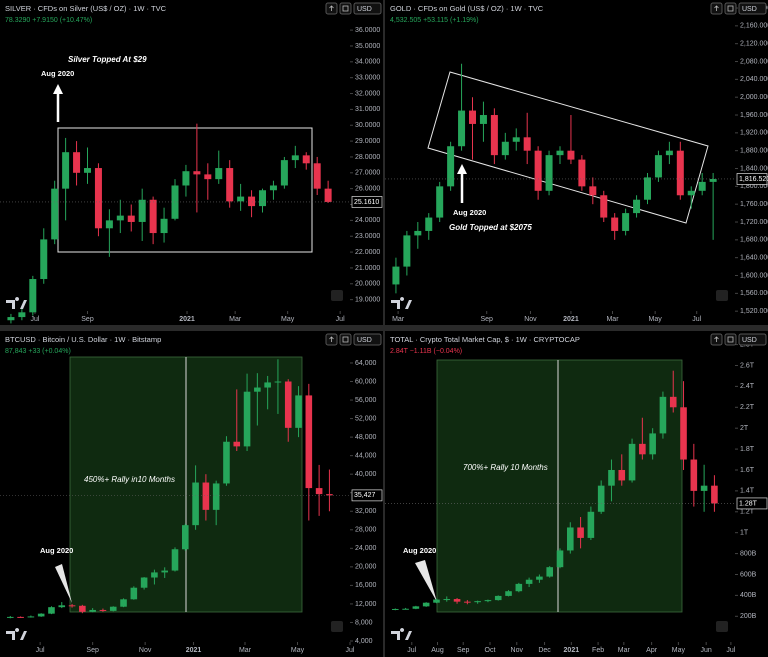 Image resolution: width=768 pixels, height=657 pixels. I want to click on x-tick-label: 2021, so click(187, 319).